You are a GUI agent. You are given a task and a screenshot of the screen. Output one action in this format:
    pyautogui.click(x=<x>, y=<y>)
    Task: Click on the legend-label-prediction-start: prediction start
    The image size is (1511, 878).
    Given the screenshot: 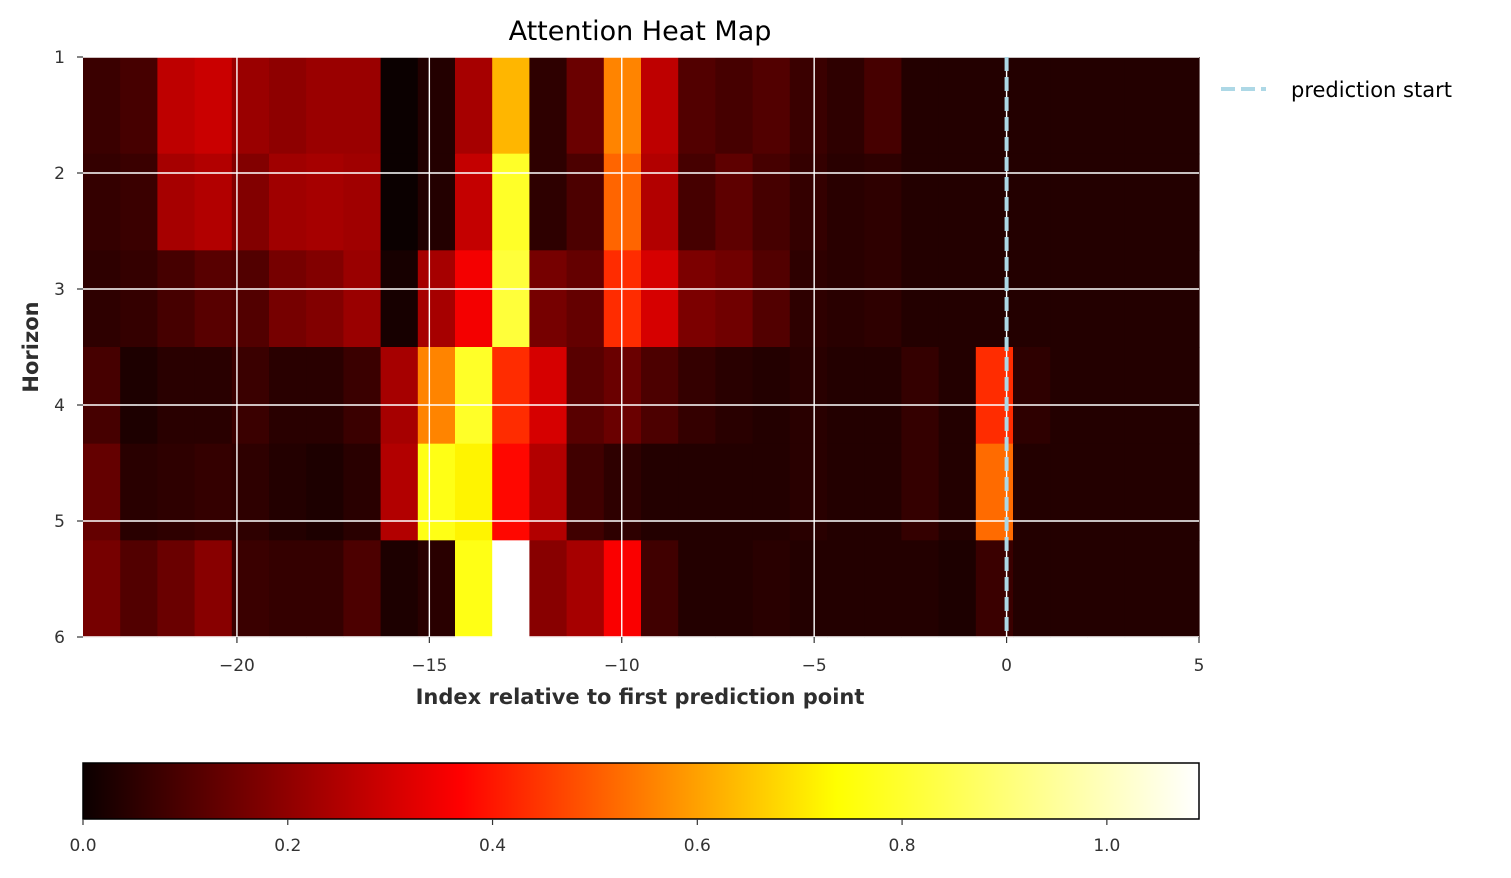 What is the action you would take?
    pyautogui.click(x=1371, y=90)
    